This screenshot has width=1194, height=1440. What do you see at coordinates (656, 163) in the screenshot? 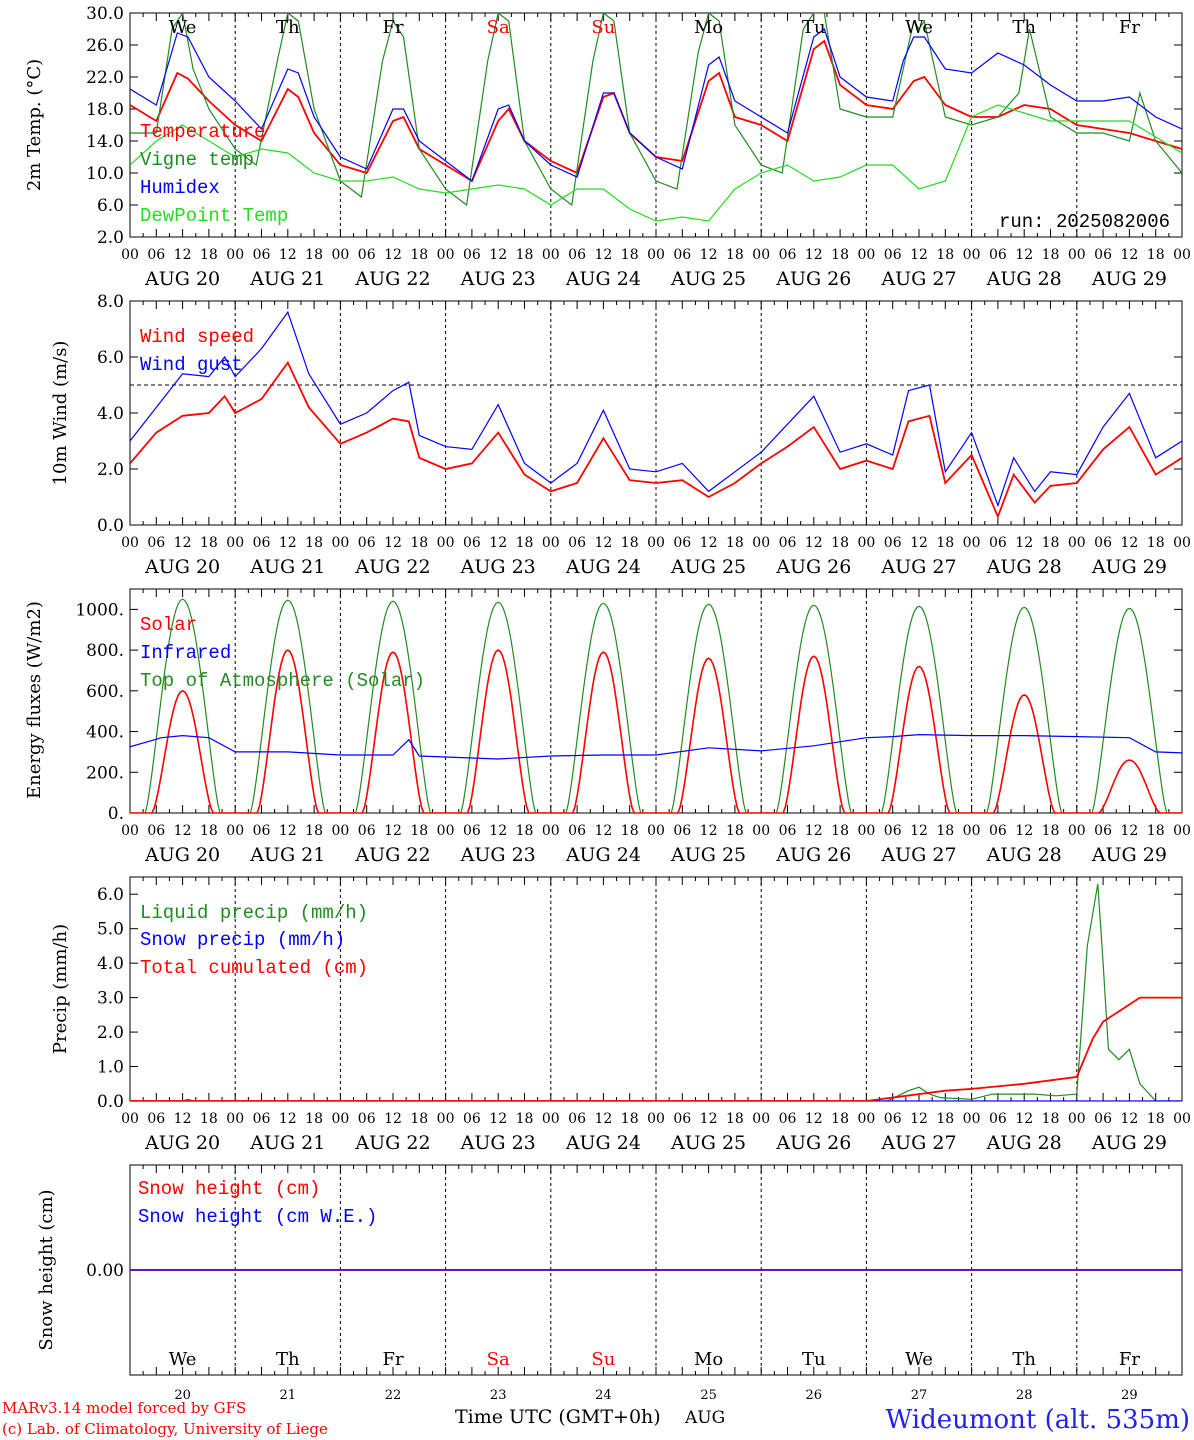
I see `series-line-dewpoint-temp` at bounding box center [656, 163].